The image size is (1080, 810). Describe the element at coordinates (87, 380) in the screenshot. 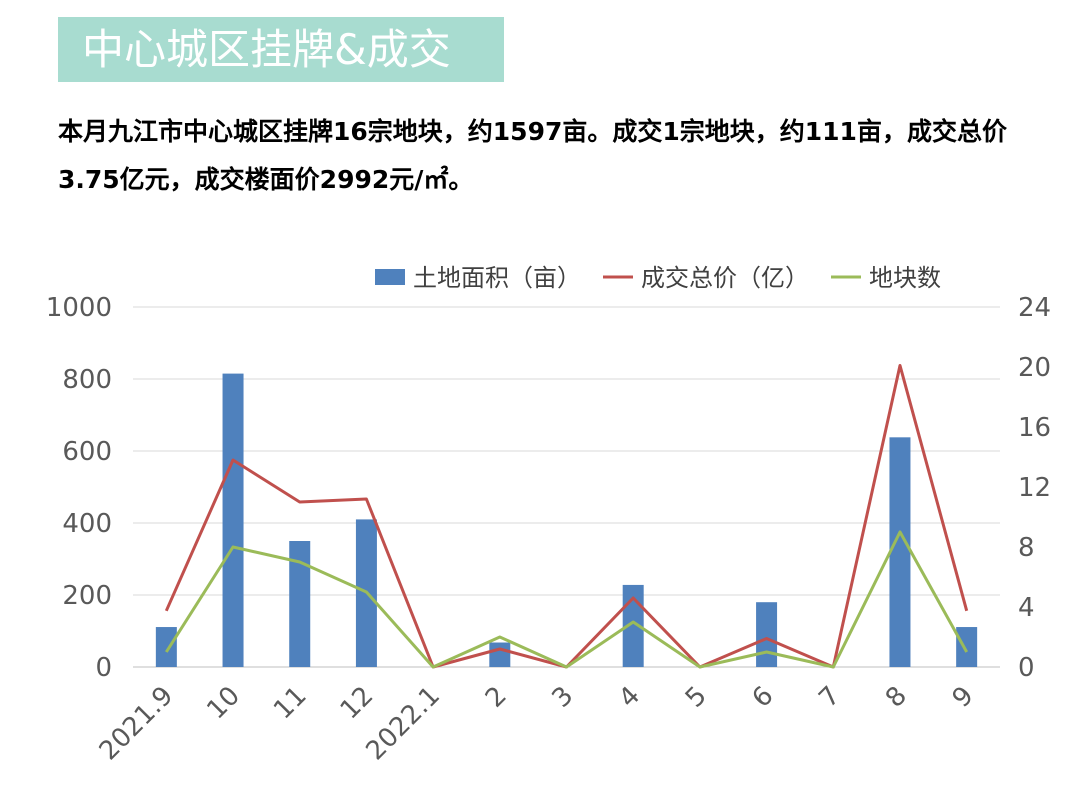

I see `left-axis-tick-label: 800` at that location.